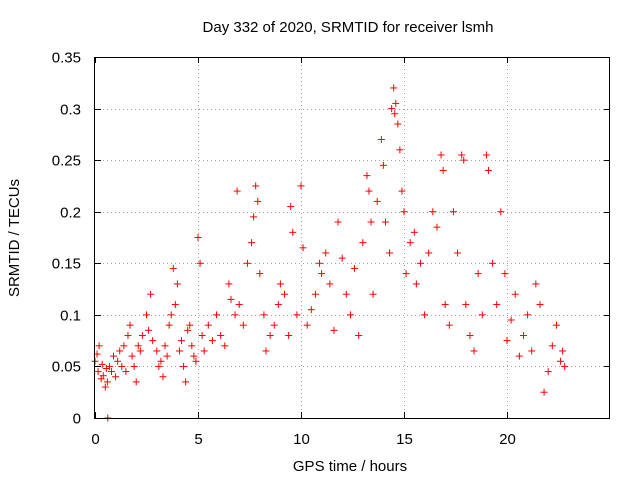 This screenshot has height=480, width=640. Describe the element at coordinates (77, 419) in the screenshot. I see `y-tick-label: 0` at that location.